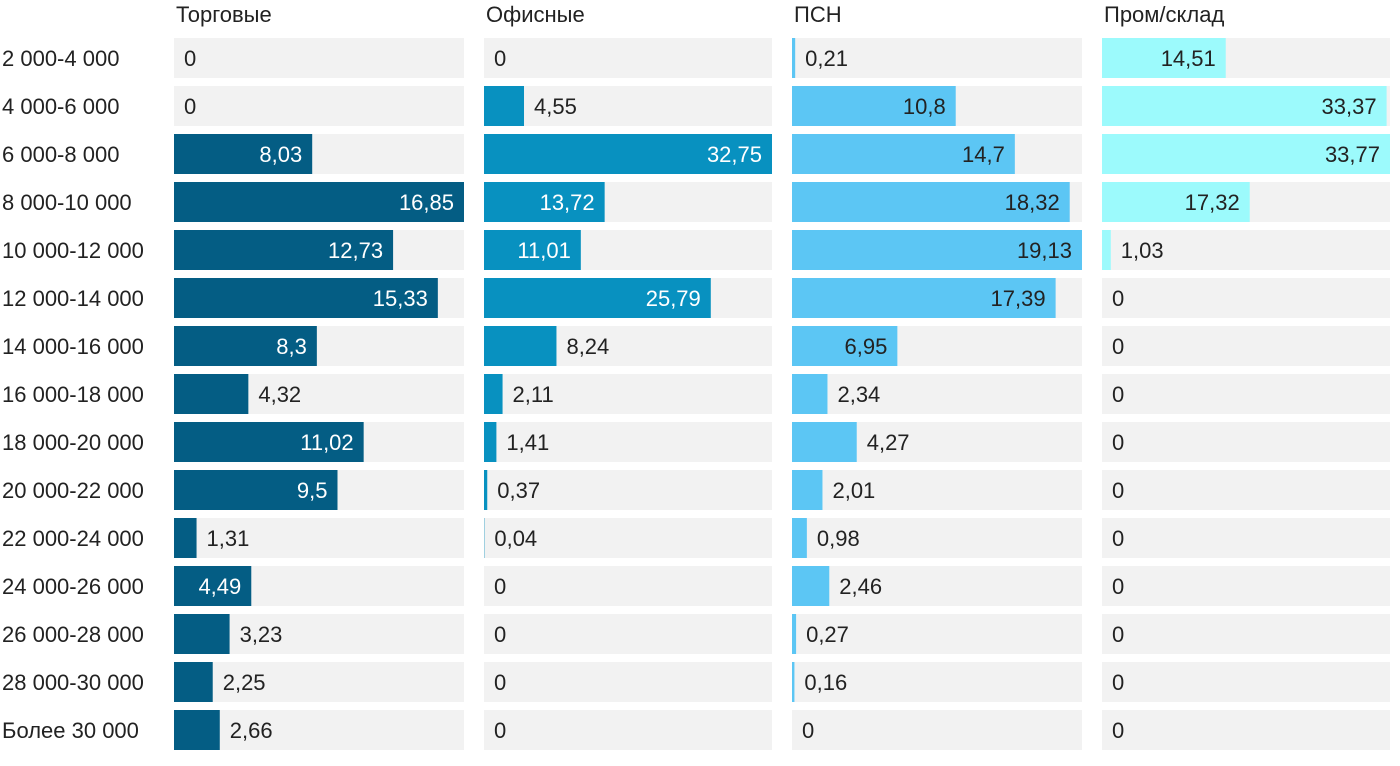 This screenshot has width=1400, height=766. What do you see at coordinates (1118, 490) in the screenshot?
I see `value-label-3-9: 0` at bounding box center [1118, 490].